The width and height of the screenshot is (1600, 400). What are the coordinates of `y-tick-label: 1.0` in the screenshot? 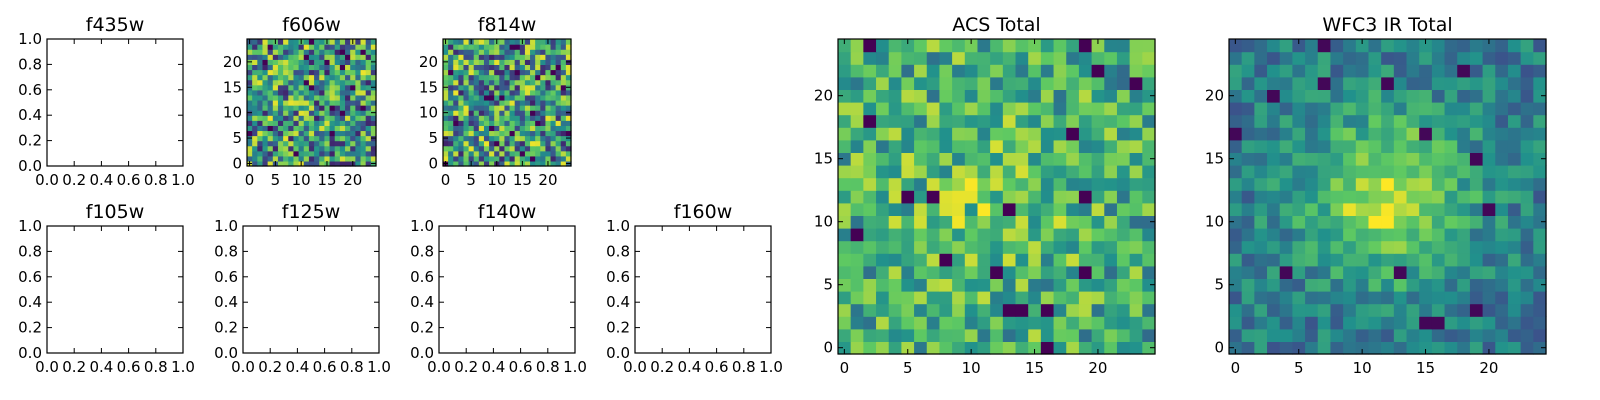 It's located at (618, 226).